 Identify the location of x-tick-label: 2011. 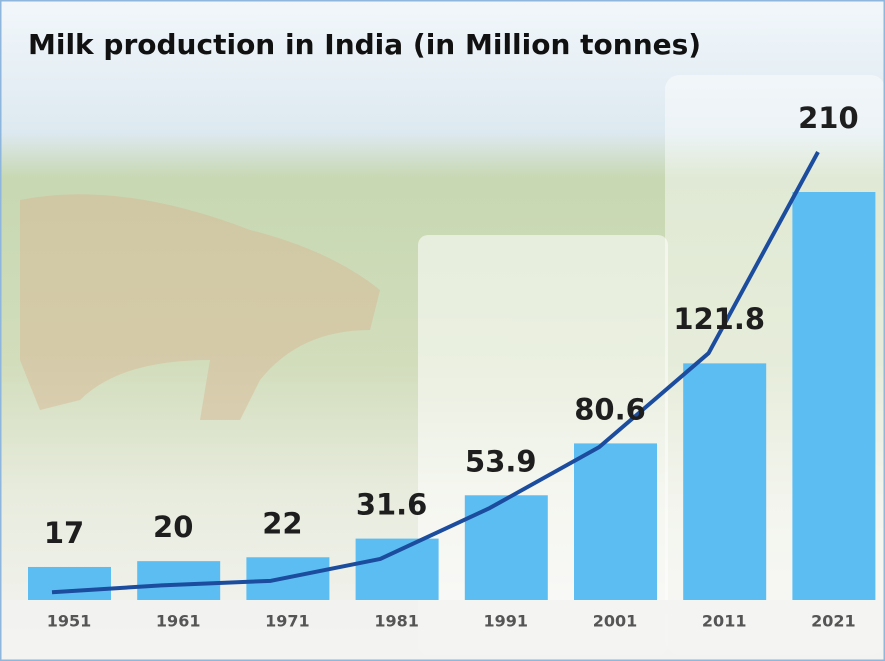
(724, 621).